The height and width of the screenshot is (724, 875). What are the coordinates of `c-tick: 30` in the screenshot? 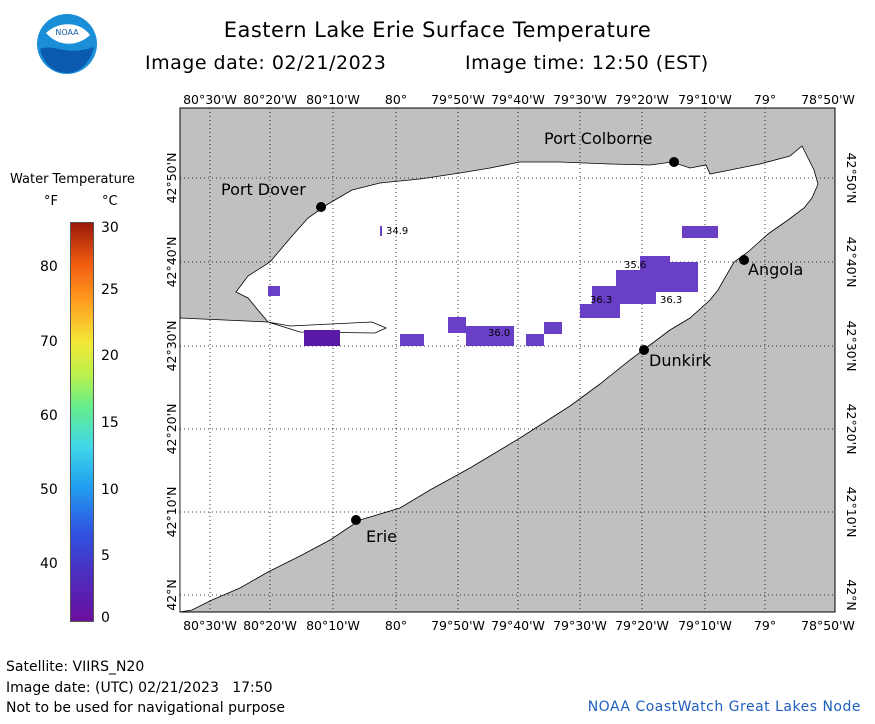 It's located at (110, 228).